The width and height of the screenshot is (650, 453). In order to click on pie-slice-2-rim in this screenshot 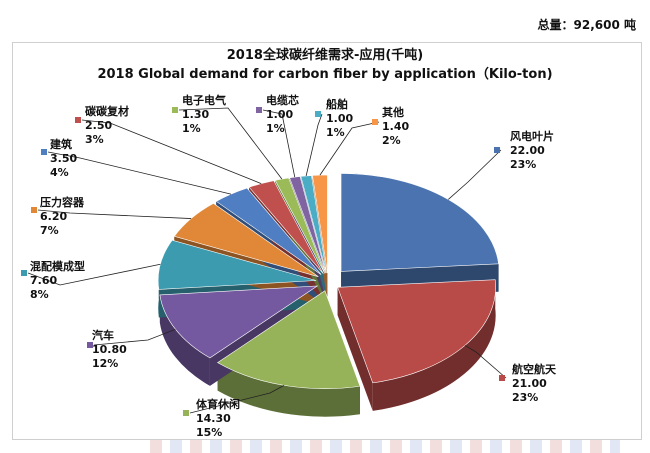, I will do `click(434, 345)`.